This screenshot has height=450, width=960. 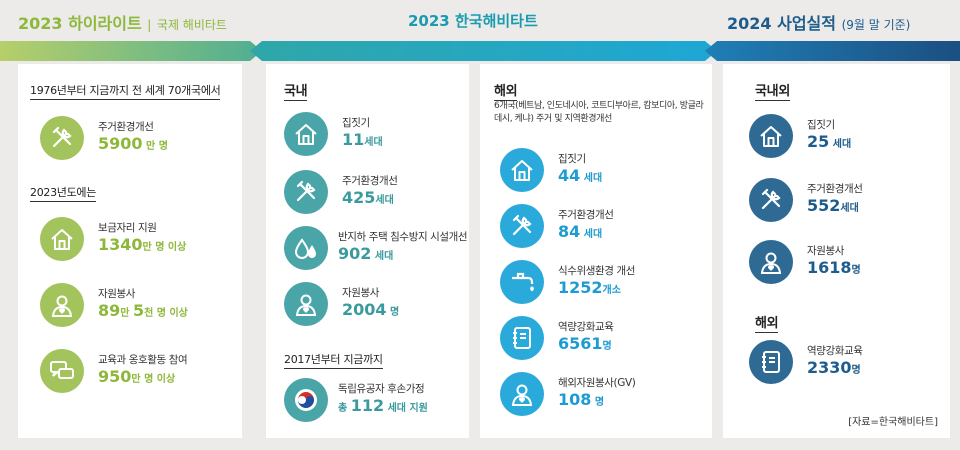 I want to click on header-right-title: 2024 사업실적, so click(x=781, y=23).